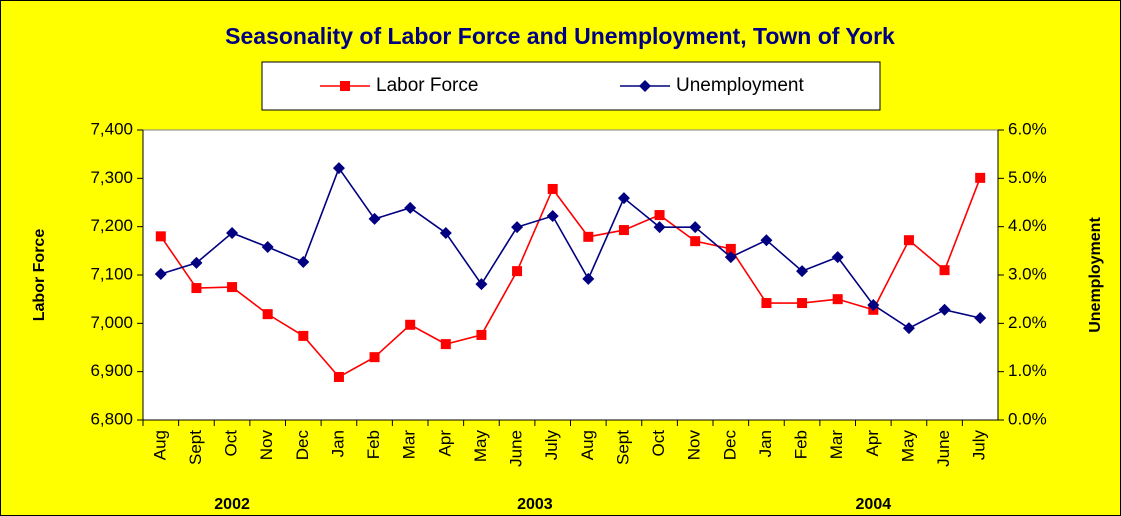 This screenshot has width=1121, height=516. What do you see at coordinates (1027, 225) in the screenshot?
I see `y2-tick-label: 4.0%` at bounding box center [1027, 225].